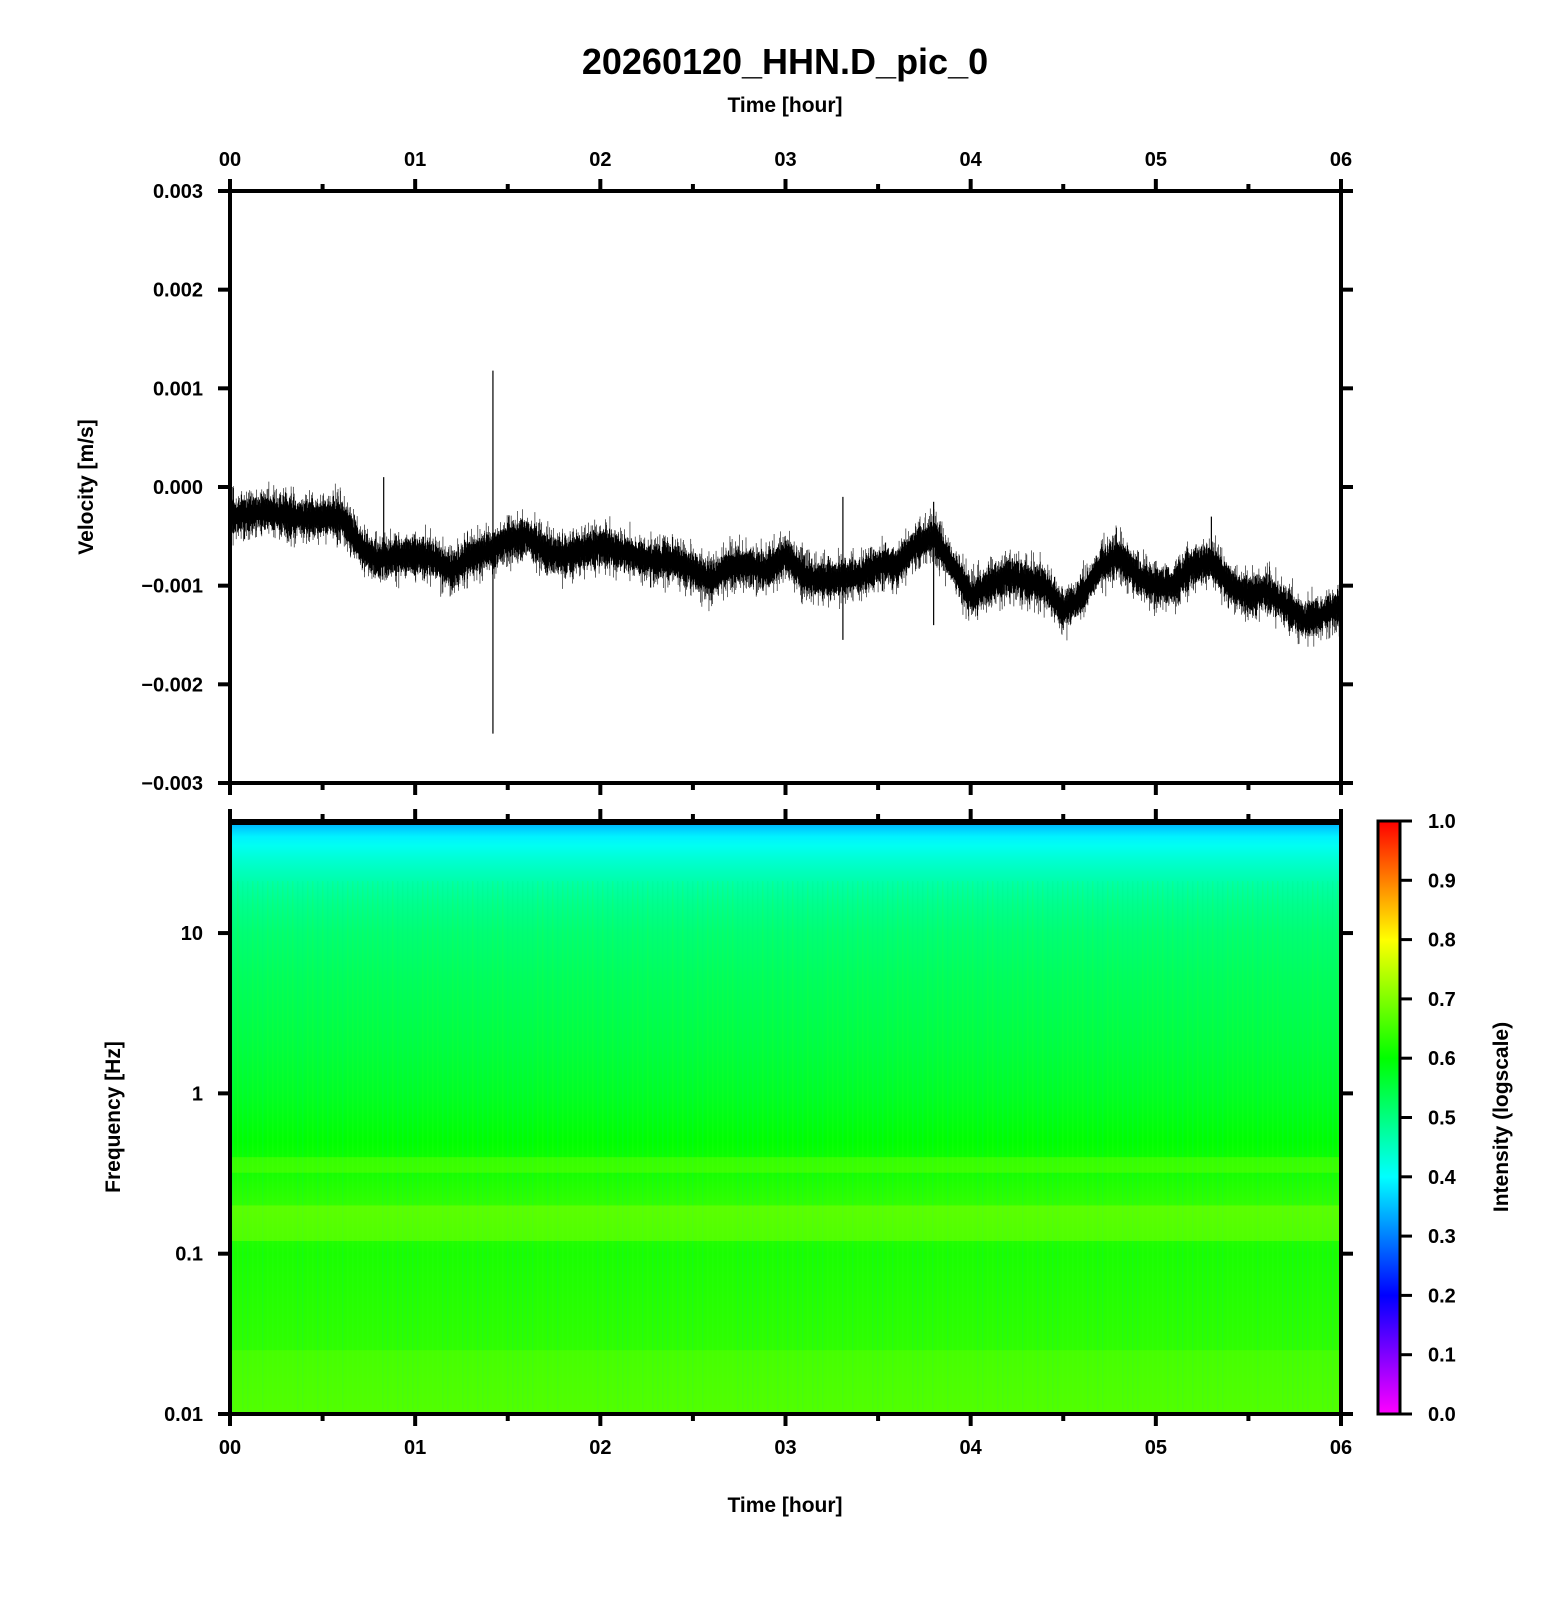  What do you see at coordinates (1442, 1059) in the screenshot?
I see `colorbar-tick-label: 0.6` at bounding box center [1442, 1059].